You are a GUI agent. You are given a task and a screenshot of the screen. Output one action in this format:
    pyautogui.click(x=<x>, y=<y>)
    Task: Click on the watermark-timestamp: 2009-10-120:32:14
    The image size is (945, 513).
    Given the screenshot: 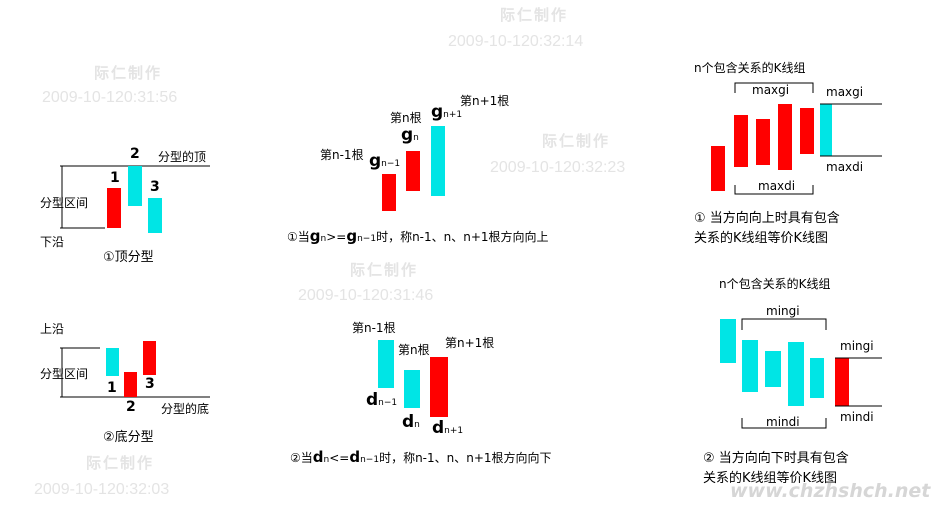 What is the action you would take?
    pyautogui.click(x=516, y=41)
    